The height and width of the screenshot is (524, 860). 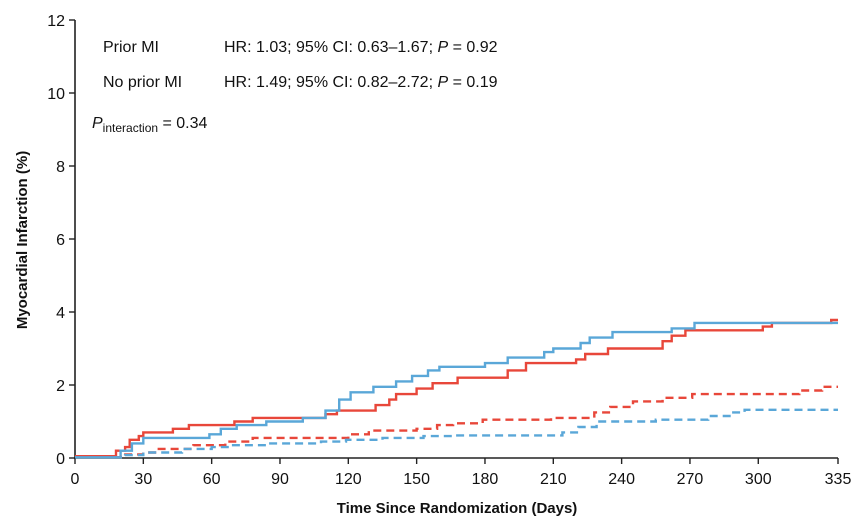 What do you see at coordinates (690, 479) in the screenshot?
I see `x-tick-label: 270` at bounding box center [690, 479].